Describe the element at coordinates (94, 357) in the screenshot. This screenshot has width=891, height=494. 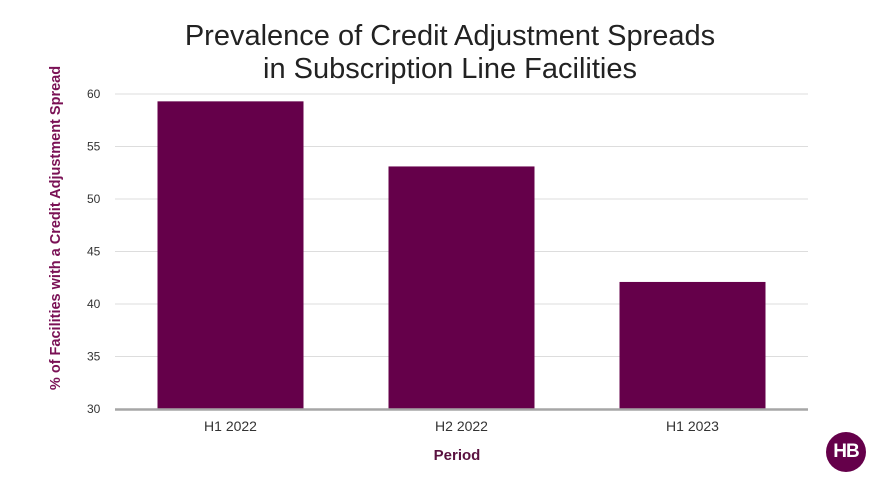
I see `y-tick-label: 35` at that location.